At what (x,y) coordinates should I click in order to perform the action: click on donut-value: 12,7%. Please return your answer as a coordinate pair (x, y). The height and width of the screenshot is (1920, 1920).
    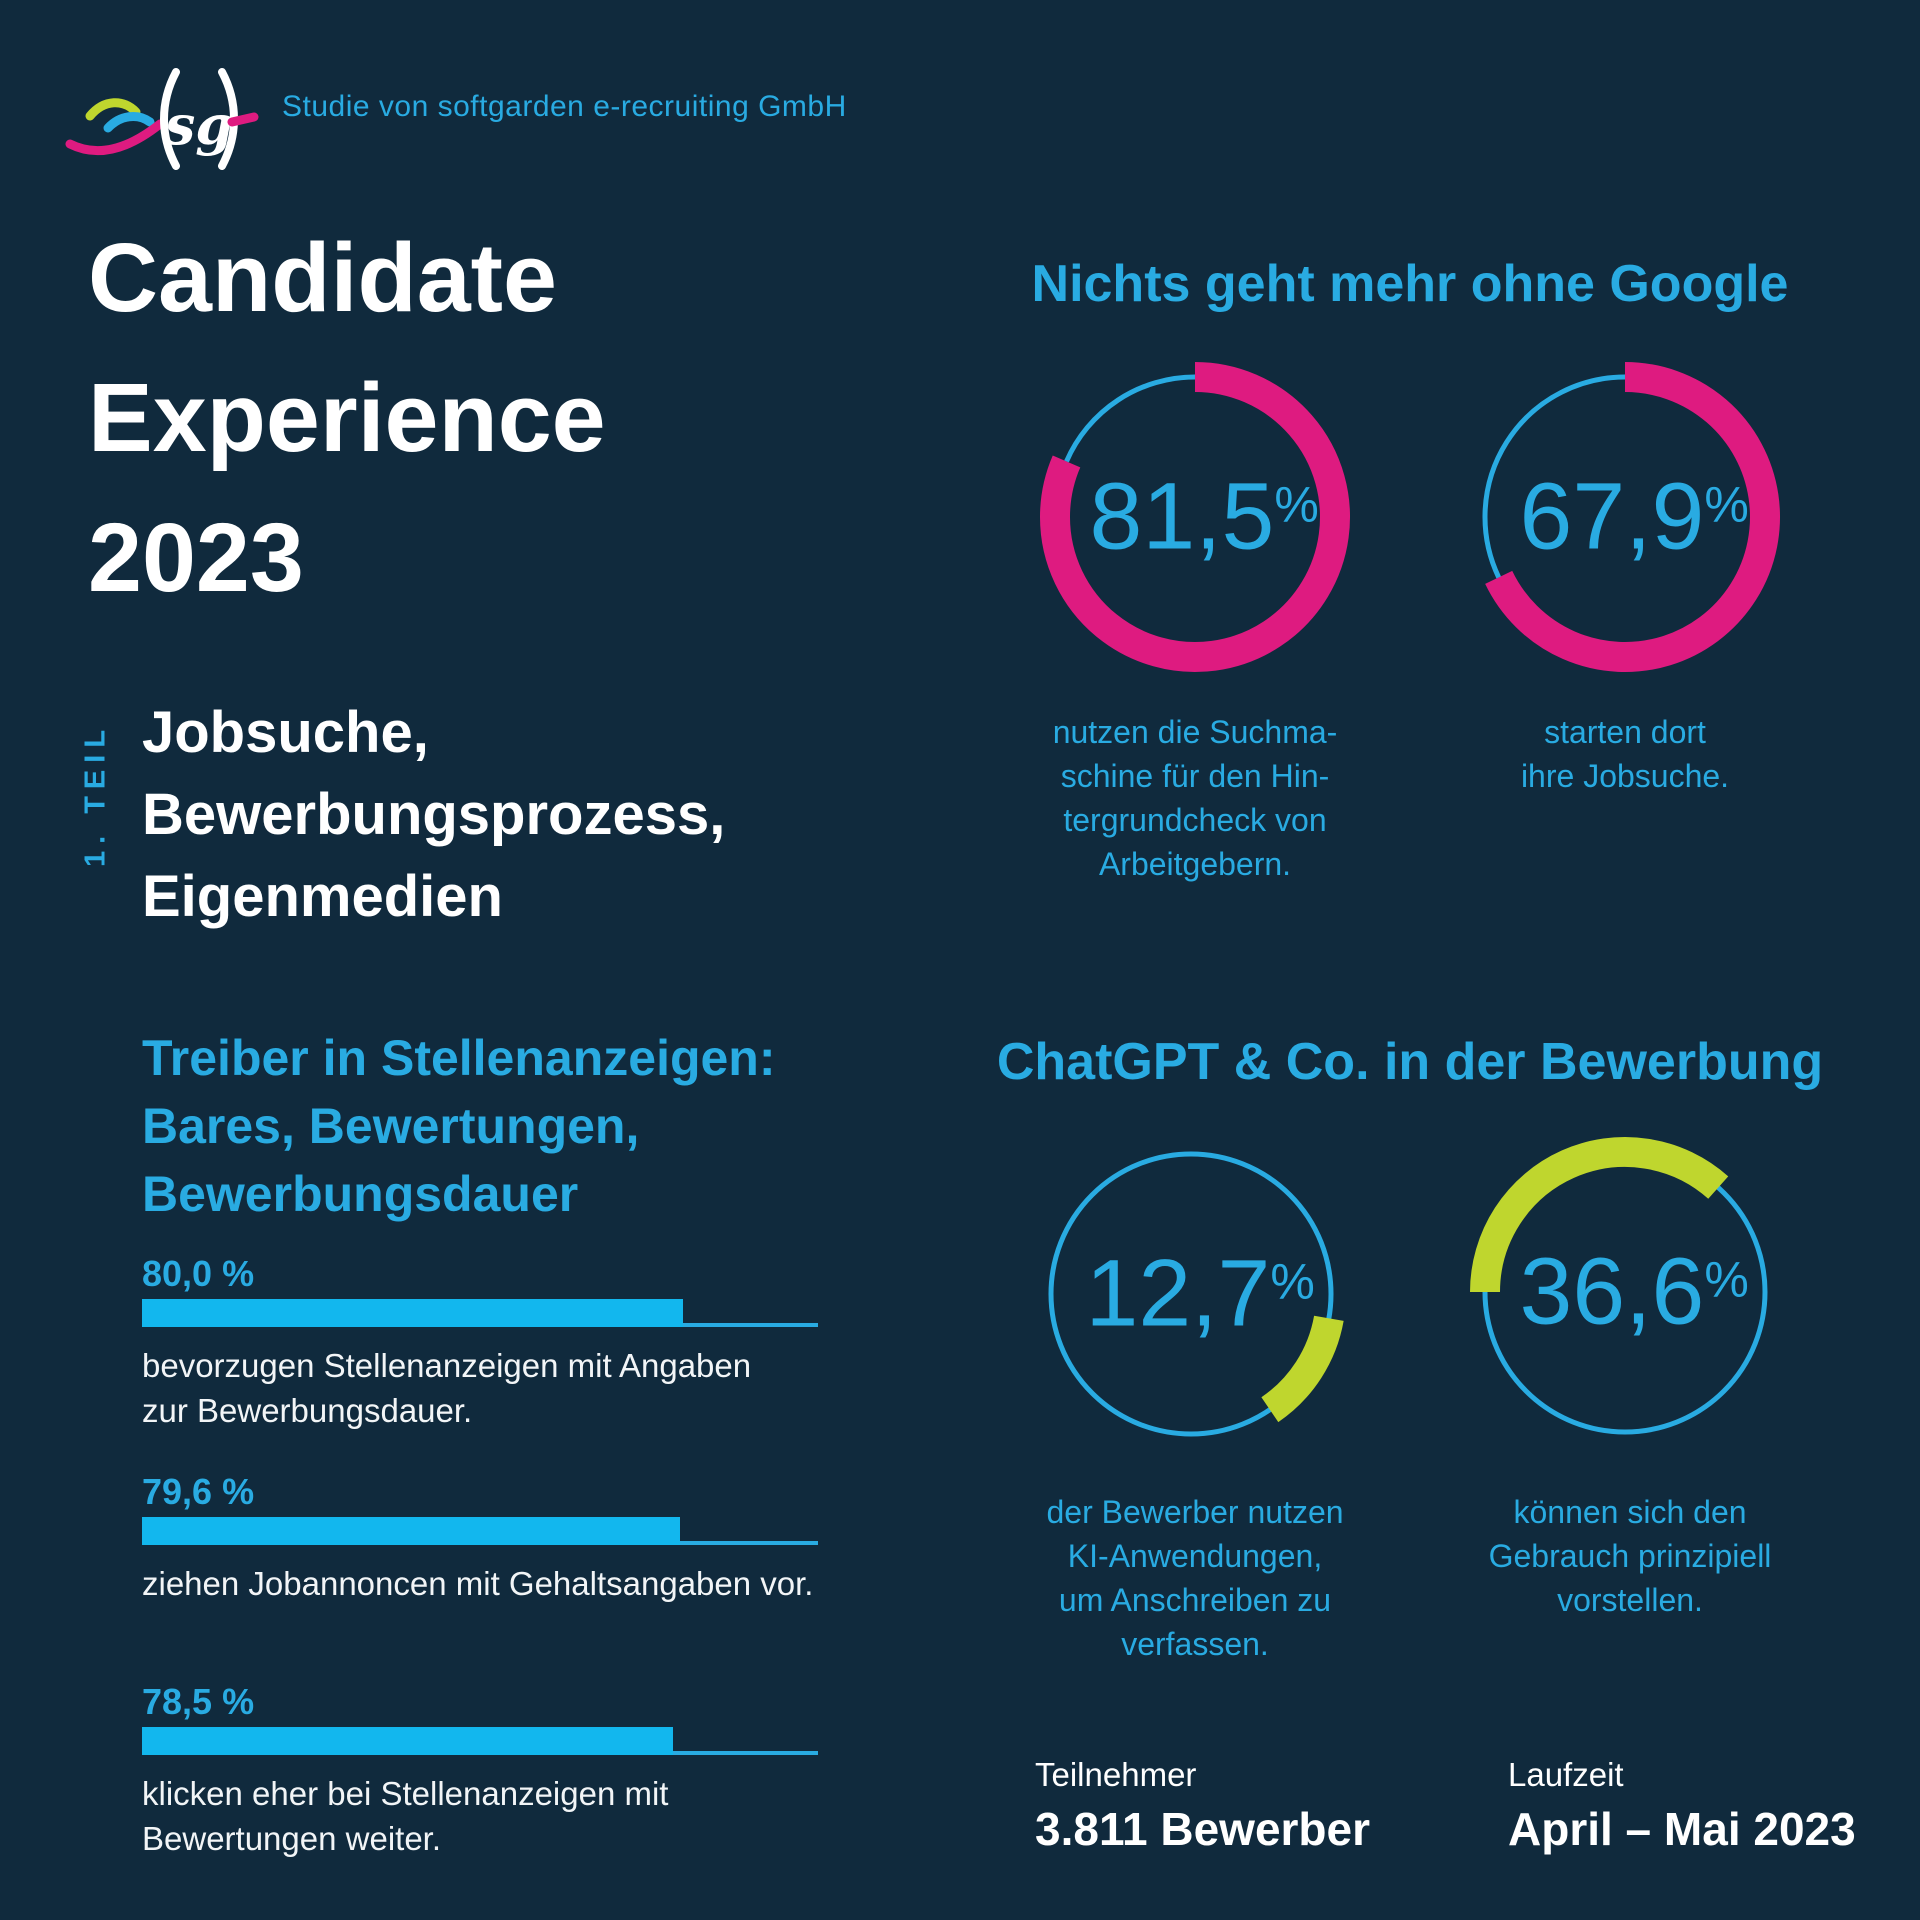
    Looking at the image, I should click on (1200, 1293).